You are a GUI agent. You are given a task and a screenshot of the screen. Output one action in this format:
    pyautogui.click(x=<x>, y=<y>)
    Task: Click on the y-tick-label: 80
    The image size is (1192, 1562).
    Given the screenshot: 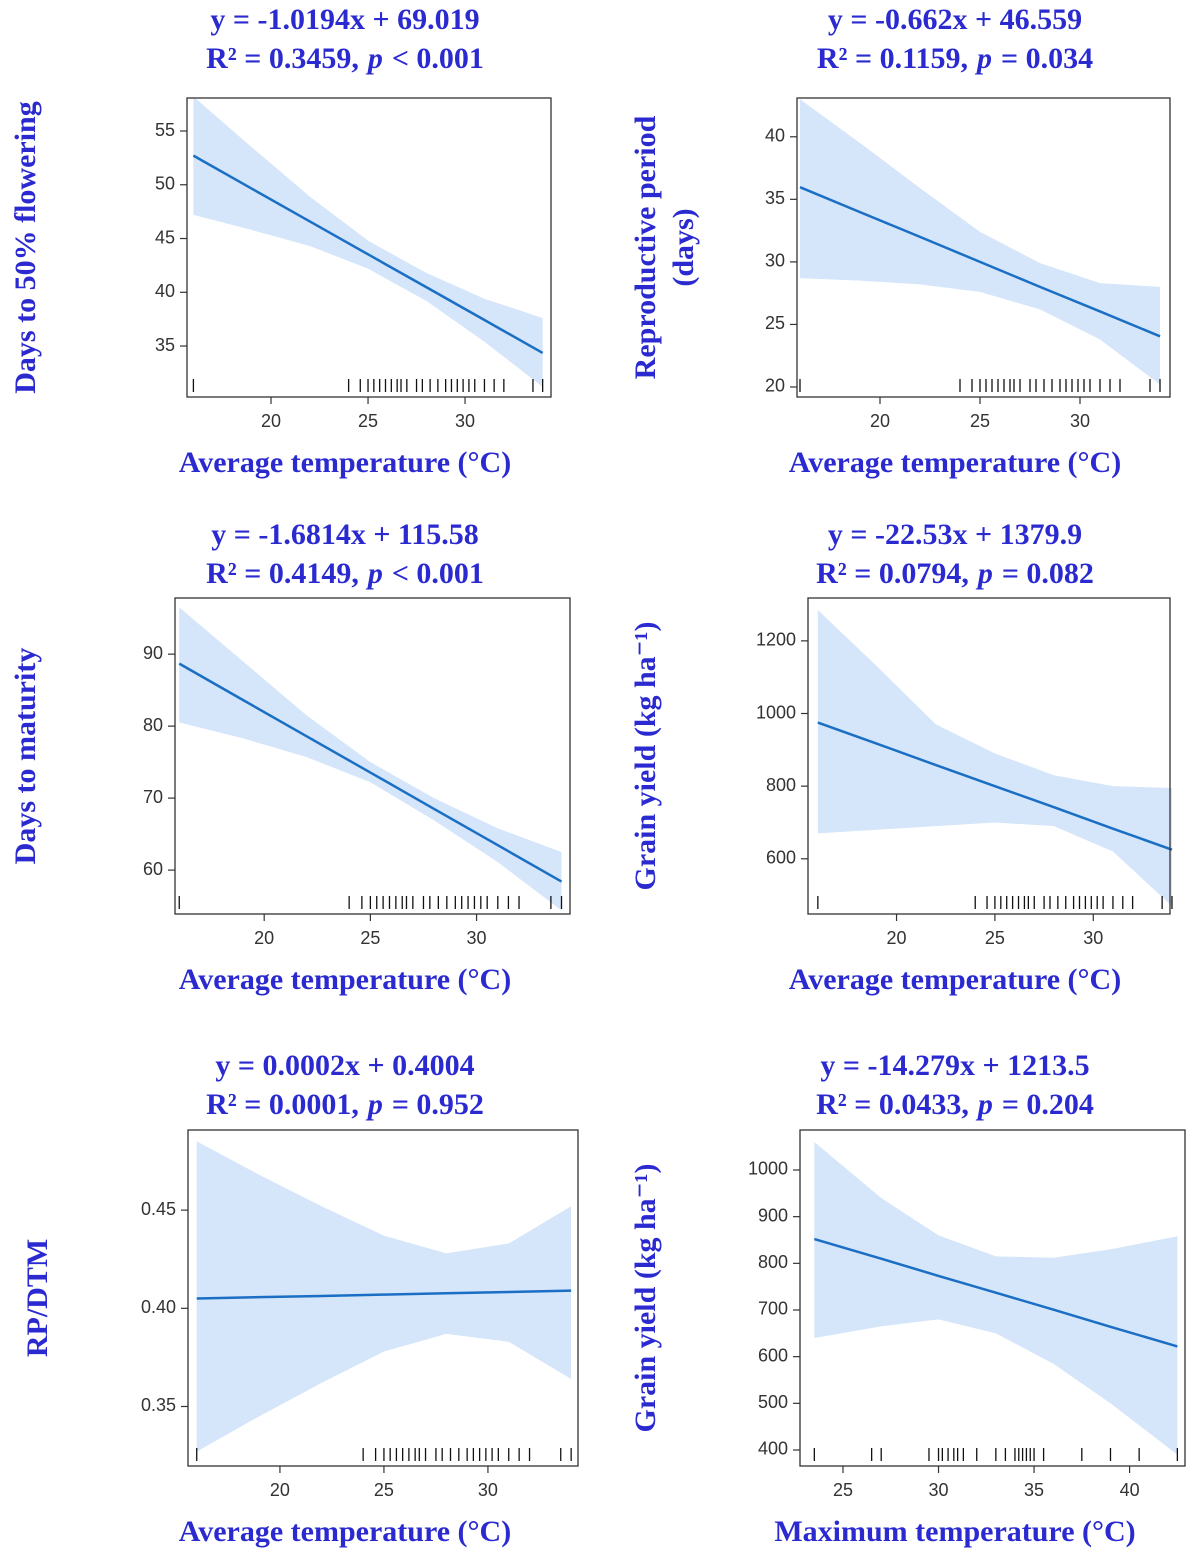 What is the action you would take?
    pyautogui.click(x=153, y=725)
    